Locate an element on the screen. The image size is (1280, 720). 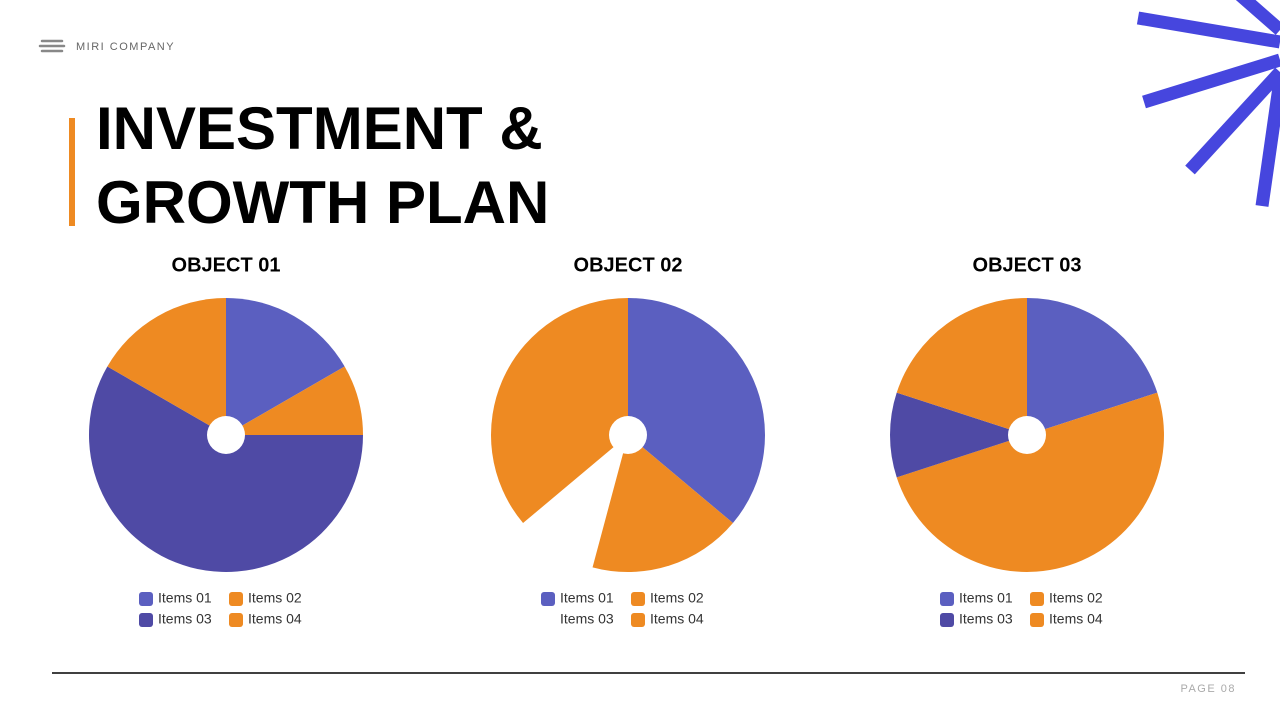
logo is located at coordinates (52, 46).